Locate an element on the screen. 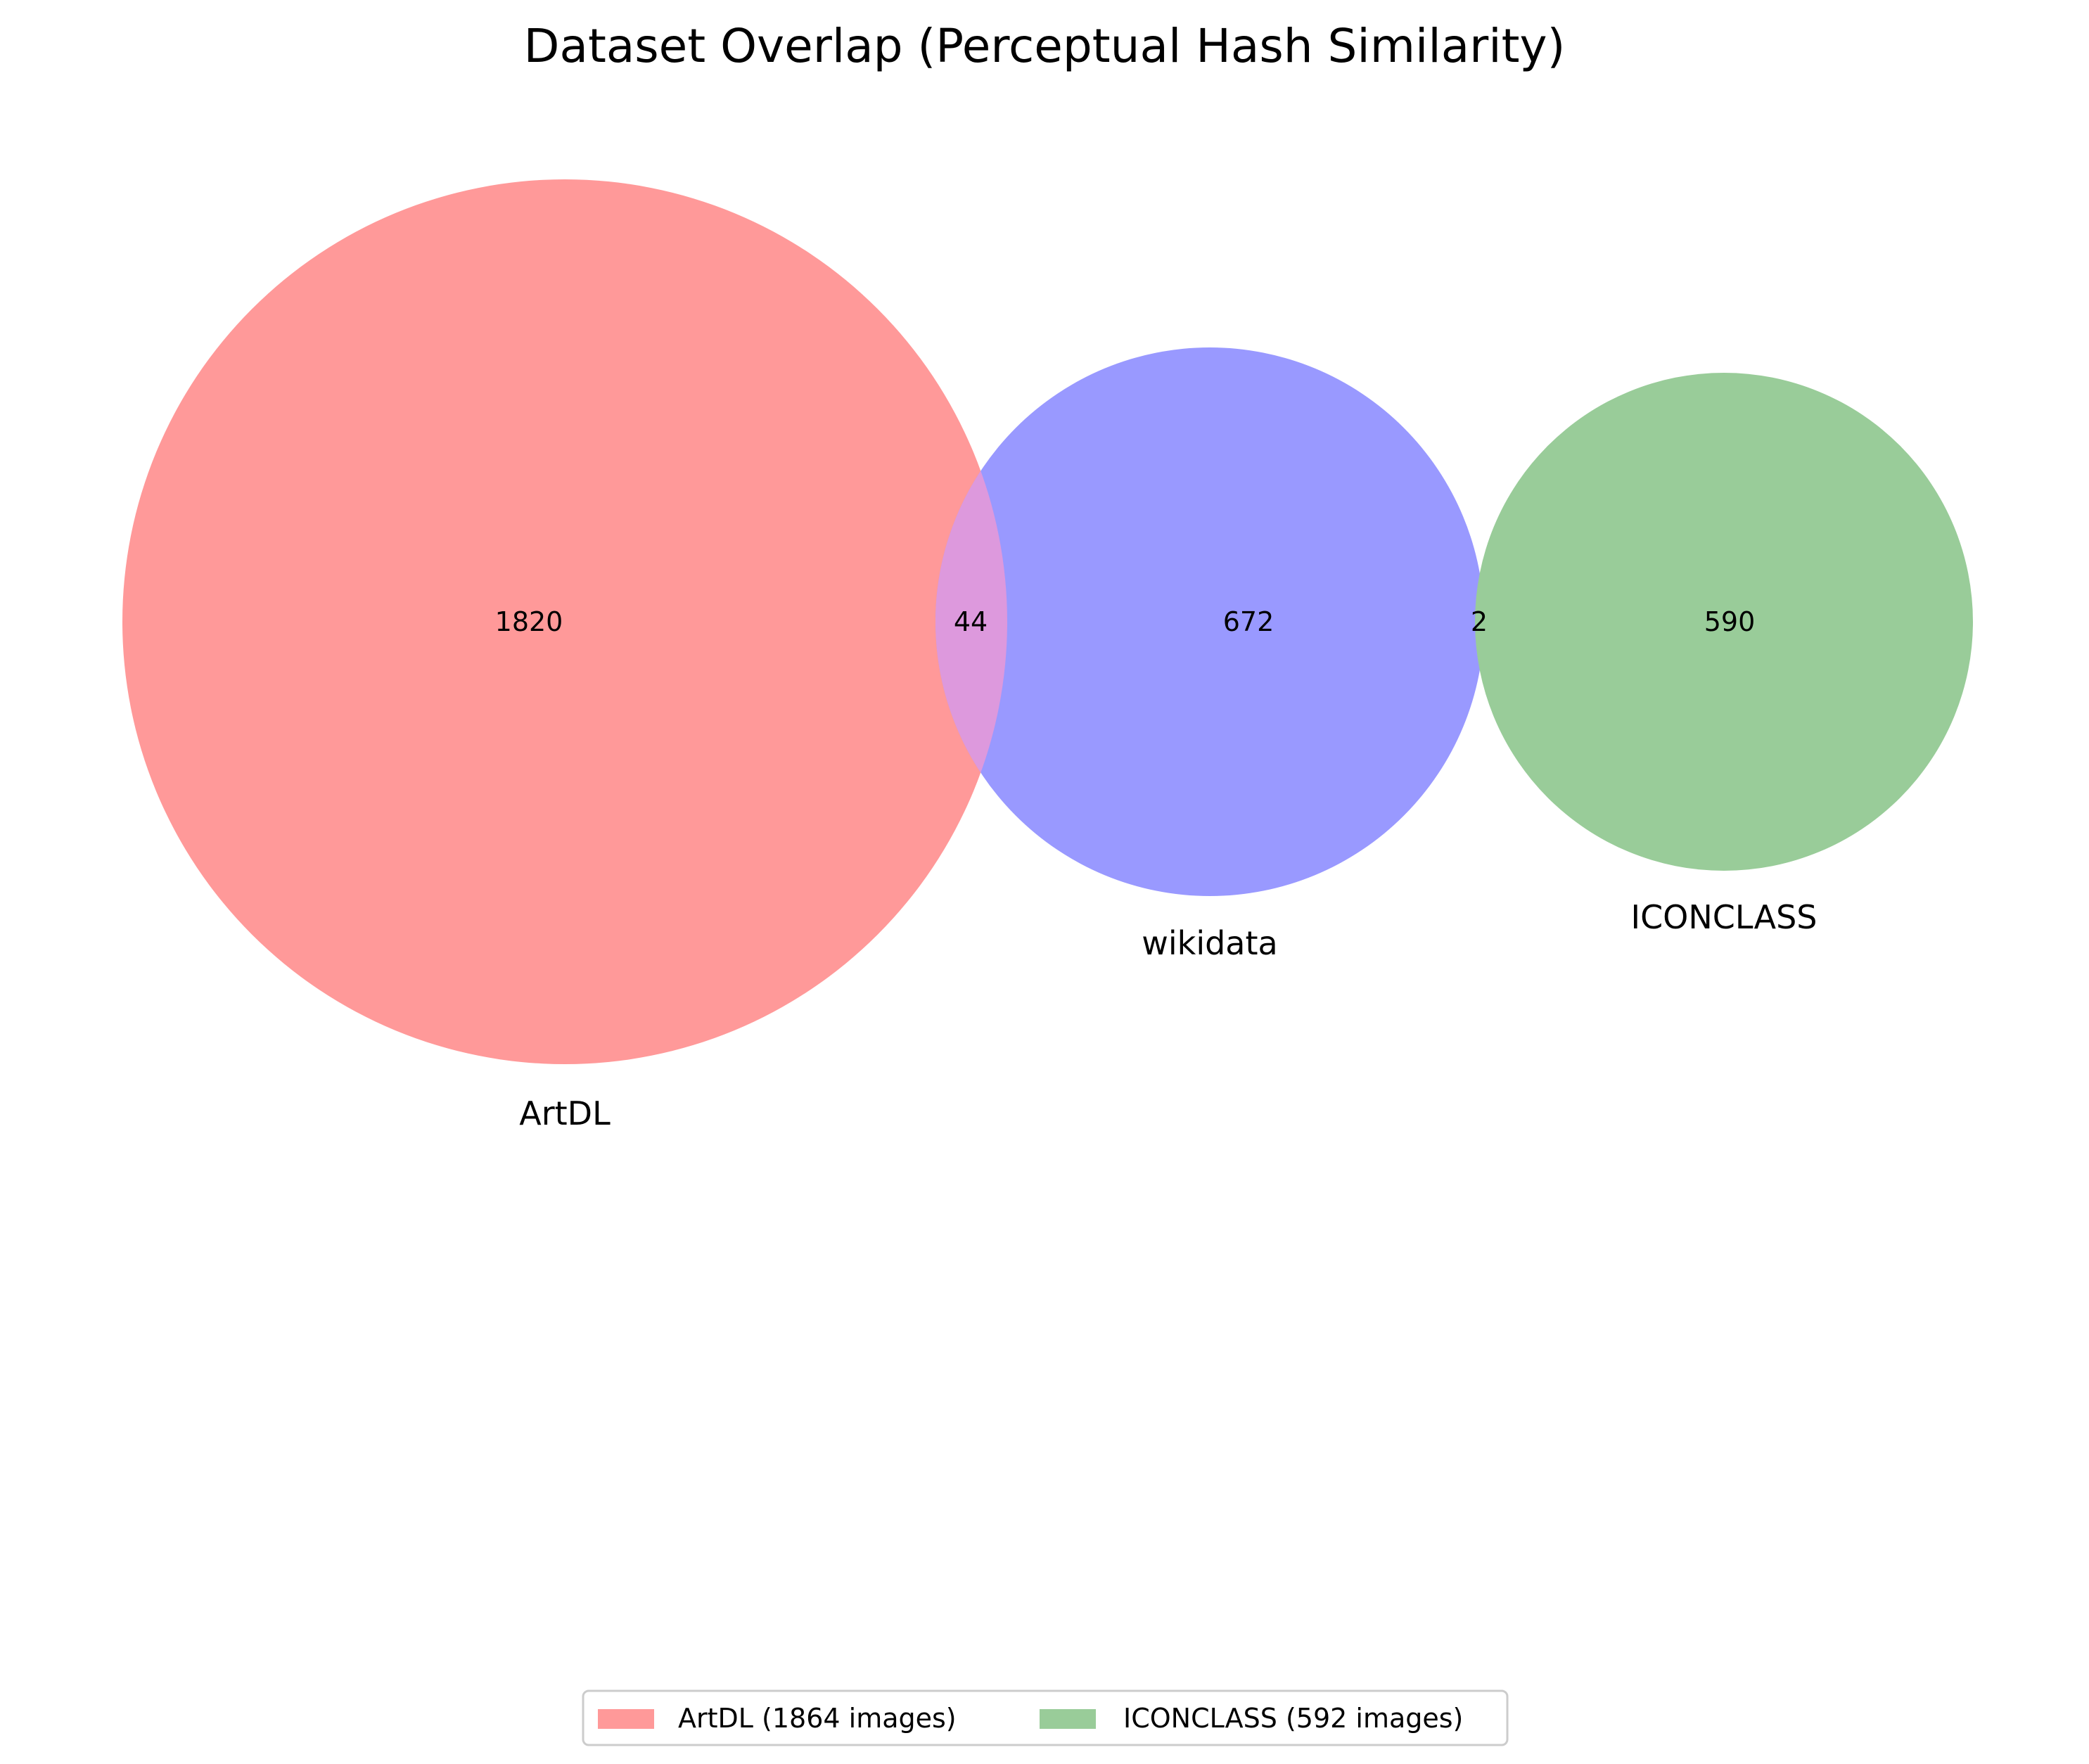  set-labels: ArtDL wikidata ICONCLASS is located at coordinates (1168, 1015).